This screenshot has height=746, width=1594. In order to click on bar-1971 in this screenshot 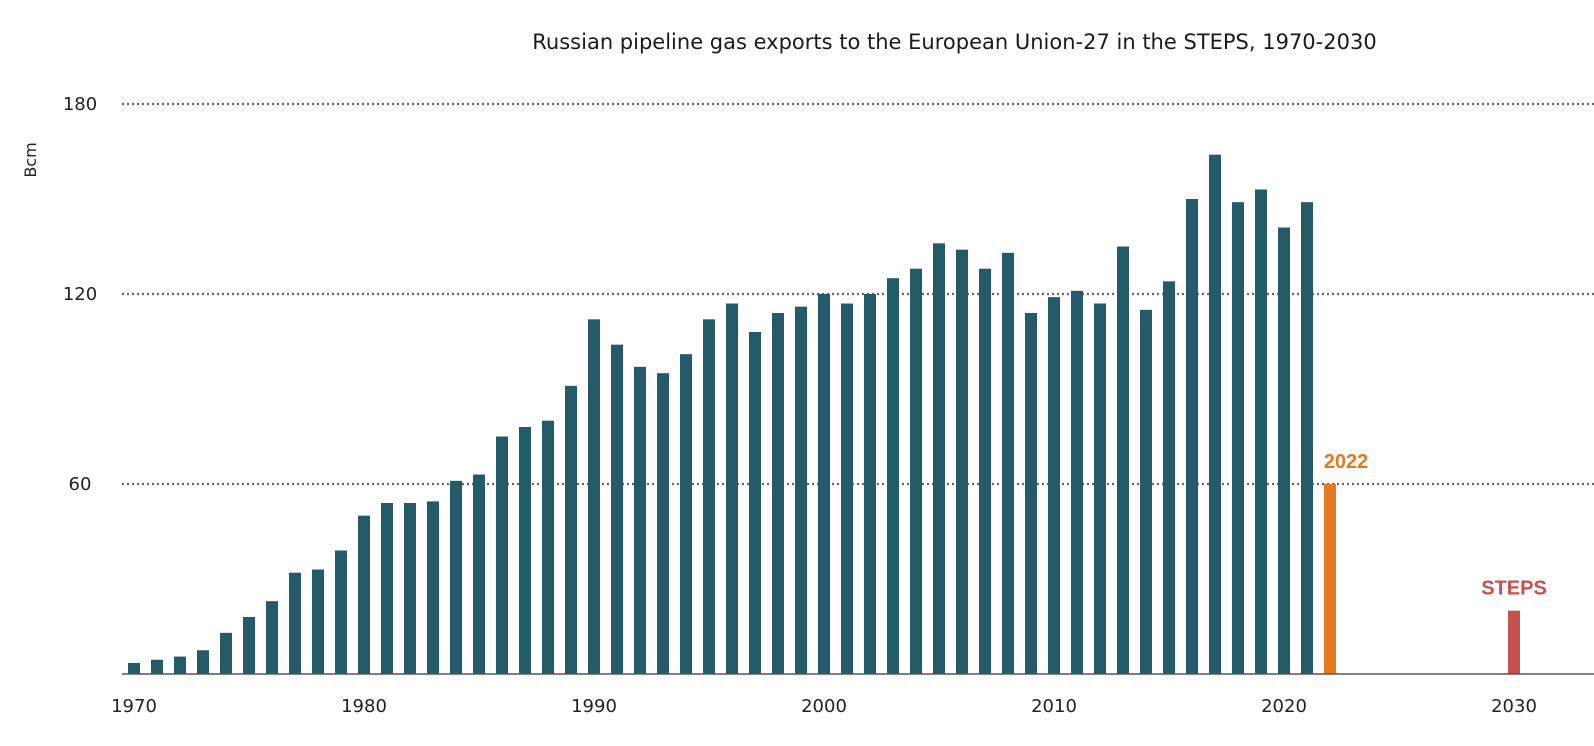, I will do `click(157, 666)`.